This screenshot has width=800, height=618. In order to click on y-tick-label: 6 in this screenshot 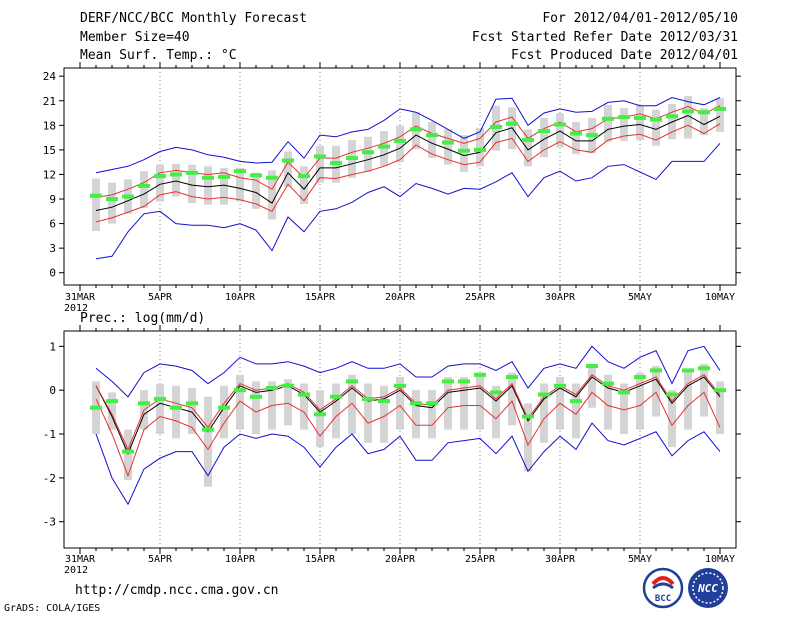, I will do `click(52, 224)`.